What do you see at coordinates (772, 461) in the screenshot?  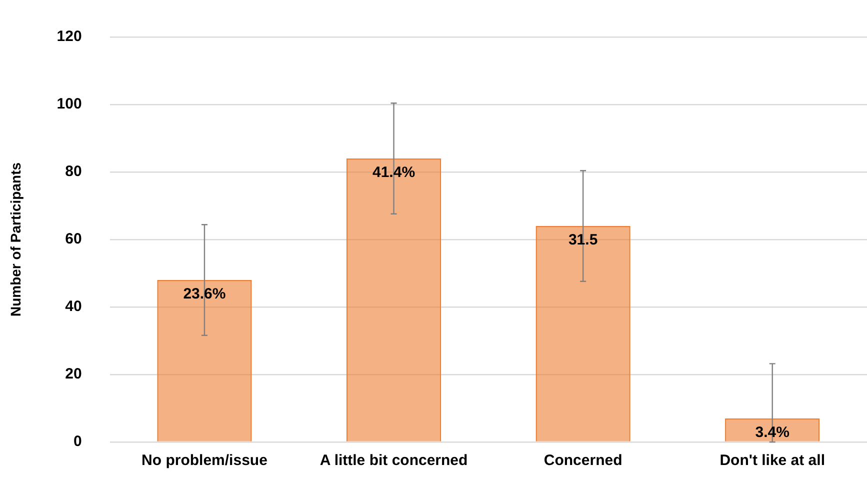 I see `x-tick-label: Don't like at all` at bounding box center [772, 461].